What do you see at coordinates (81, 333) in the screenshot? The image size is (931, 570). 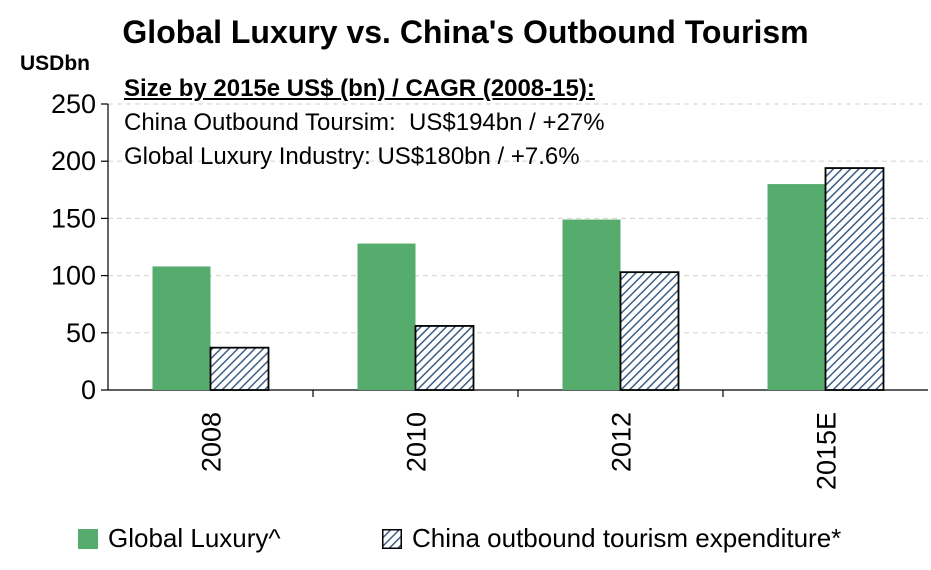 I see `y-tick-label: 50` at bounding box center [81, 333].